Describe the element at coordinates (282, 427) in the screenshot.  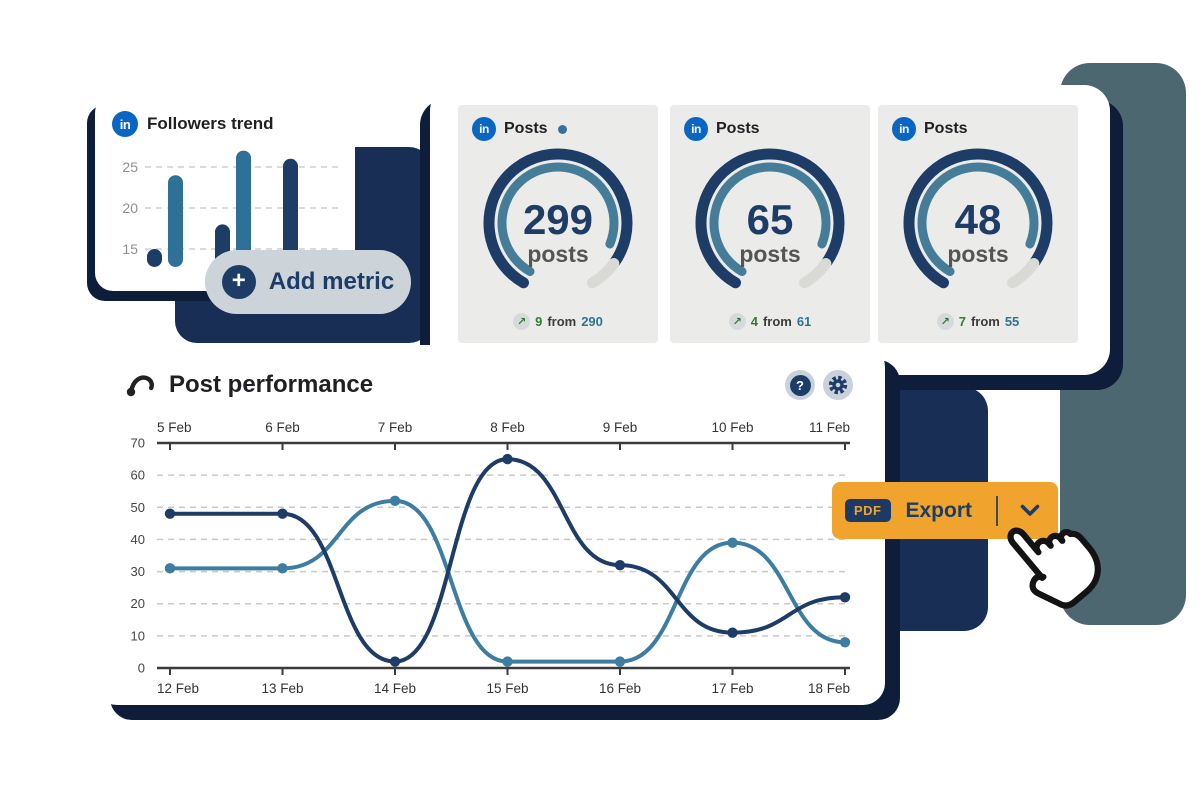
I see `svg-text: 6 Feb` at that location.